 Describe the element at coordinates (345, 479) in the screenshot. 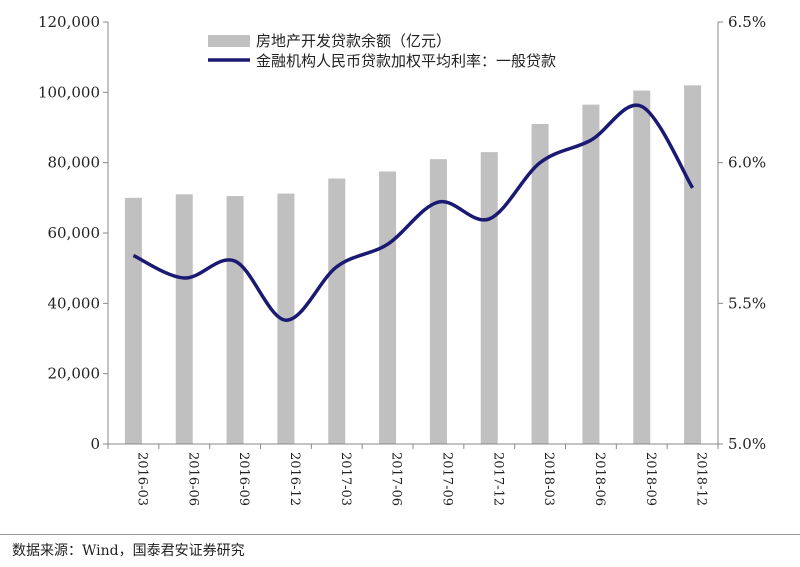

I see `x-tick-label: 2017-03` at that location.